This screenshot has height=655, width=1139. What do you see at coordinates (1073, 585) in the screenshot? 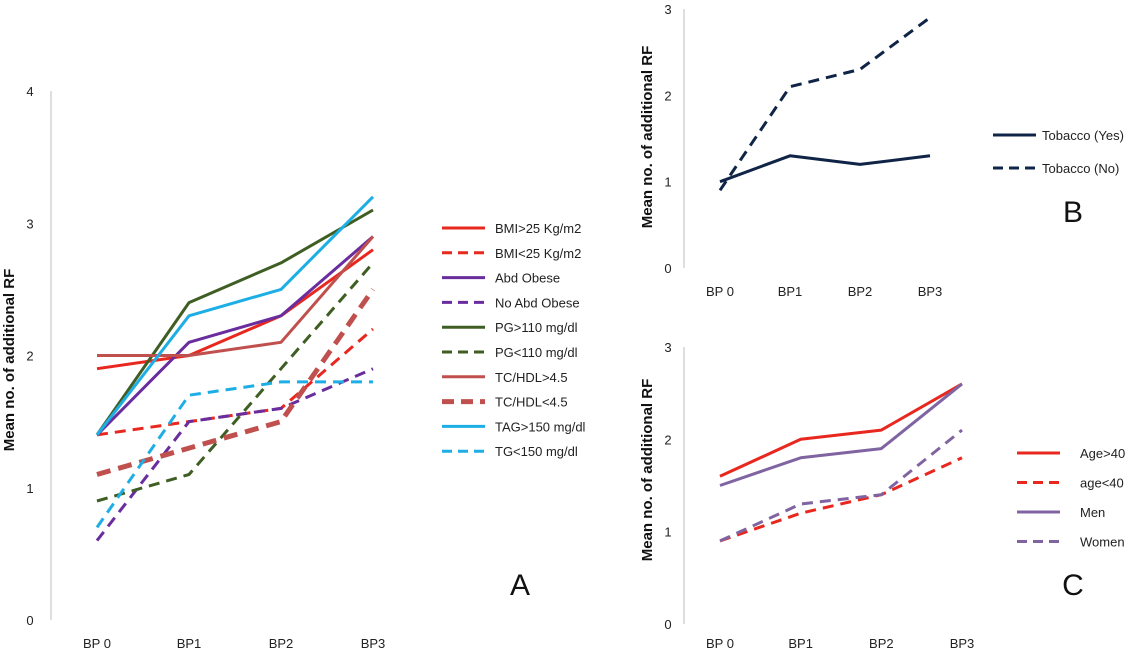
I see `panel-label: C` at bounding box center [1073, 585].